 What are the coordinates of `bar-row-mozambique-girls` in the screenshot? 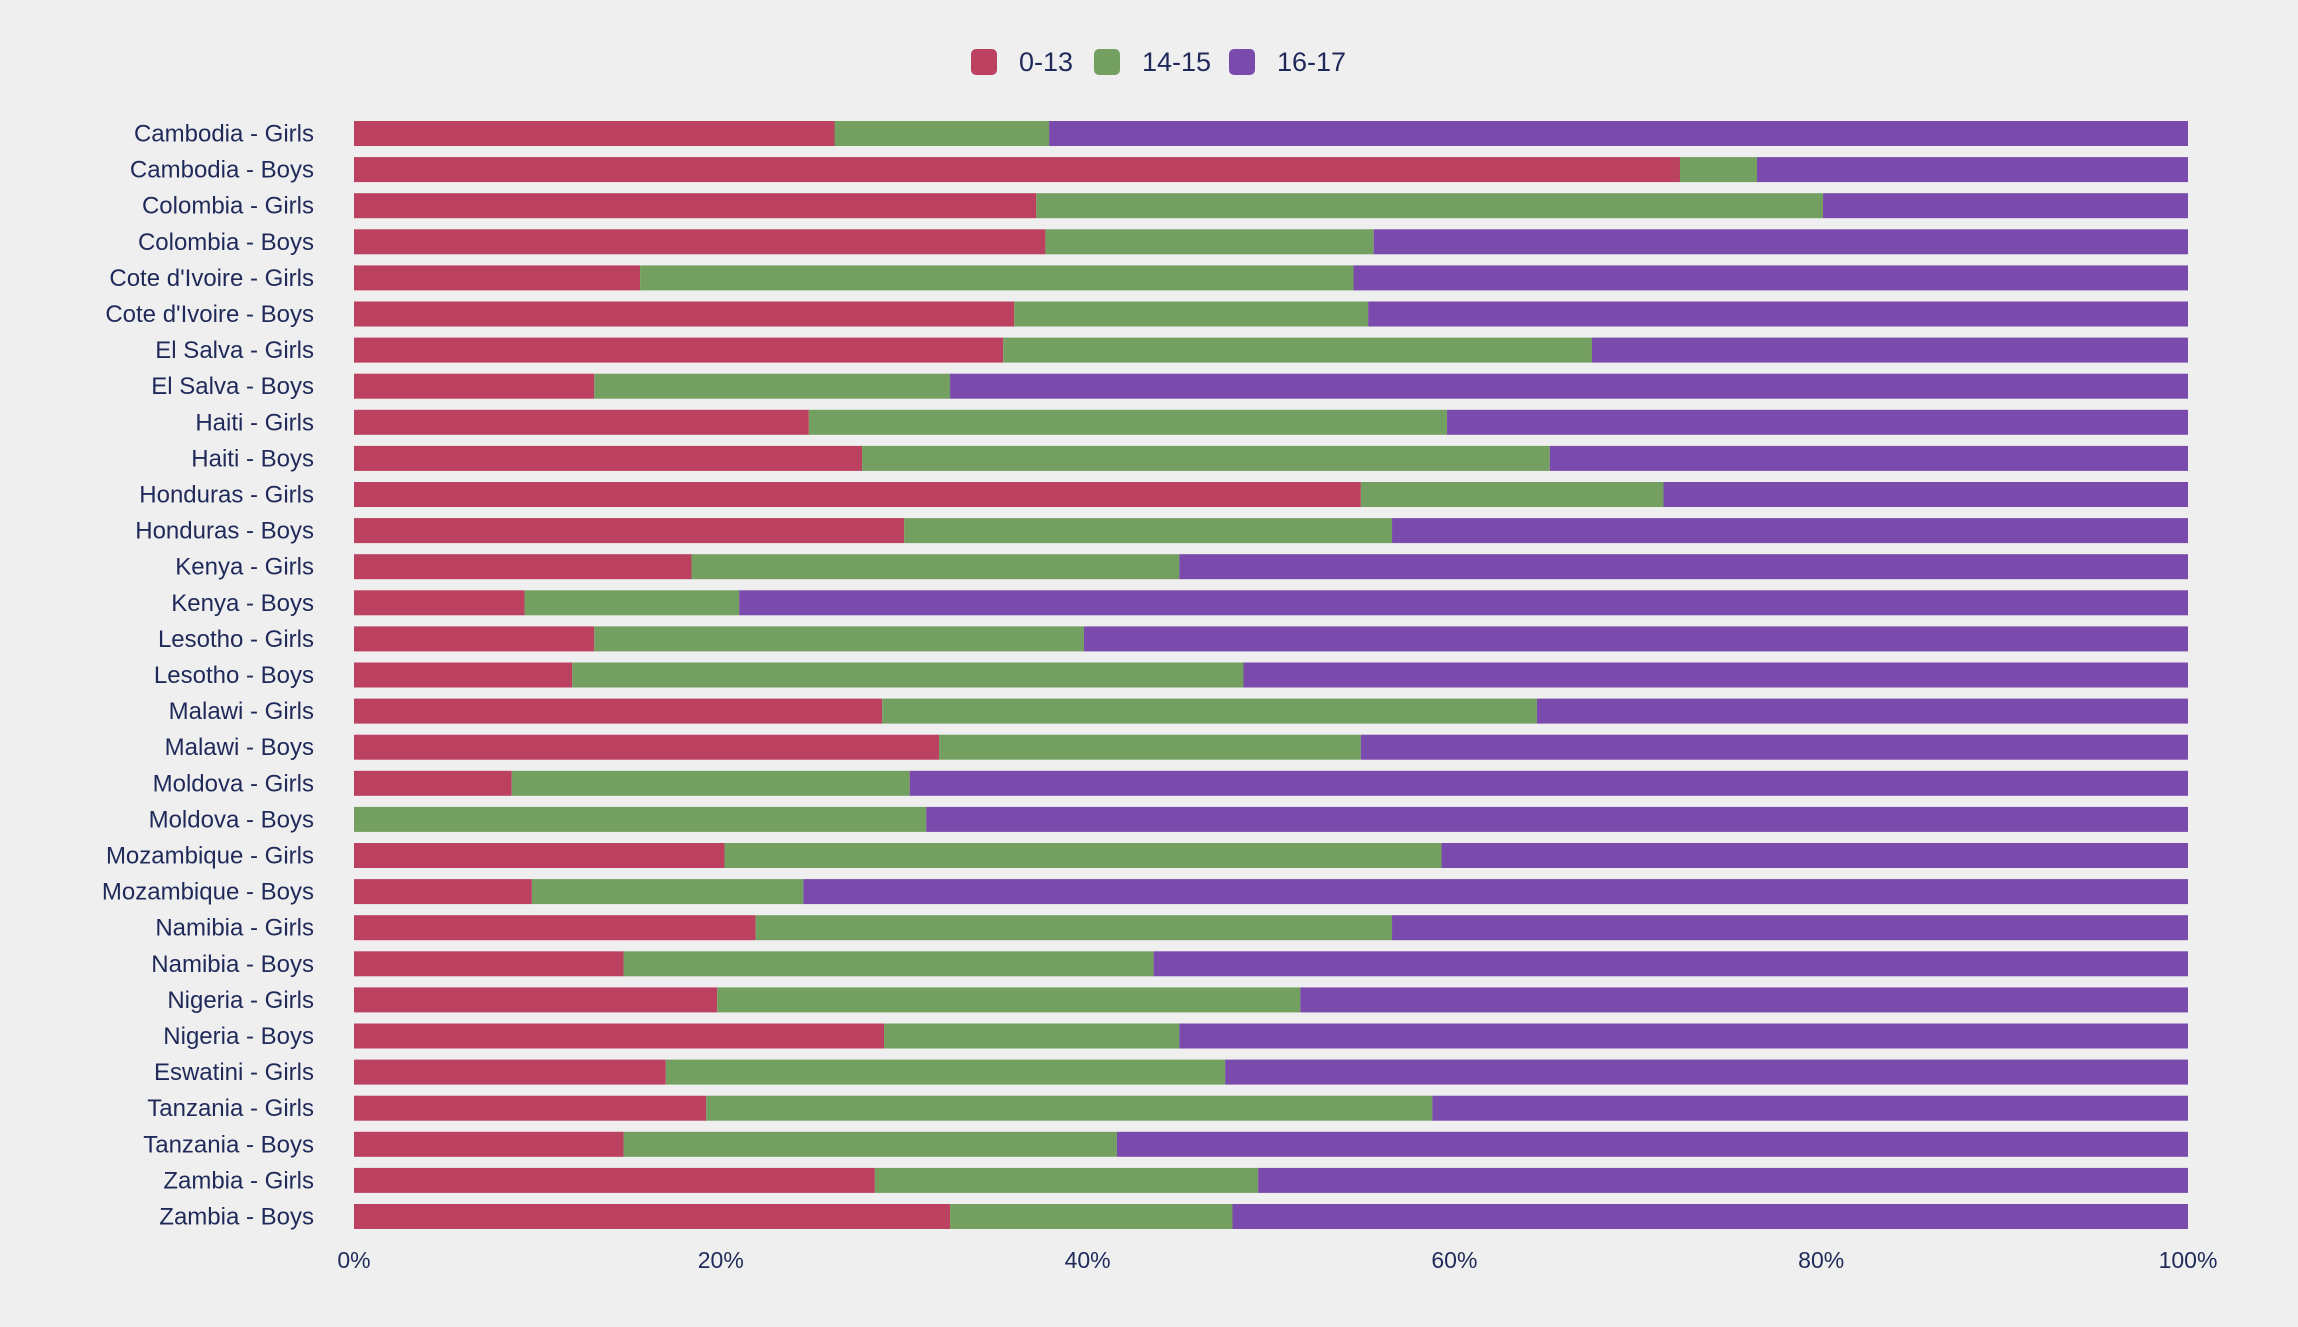 It's located at (1271, 855).